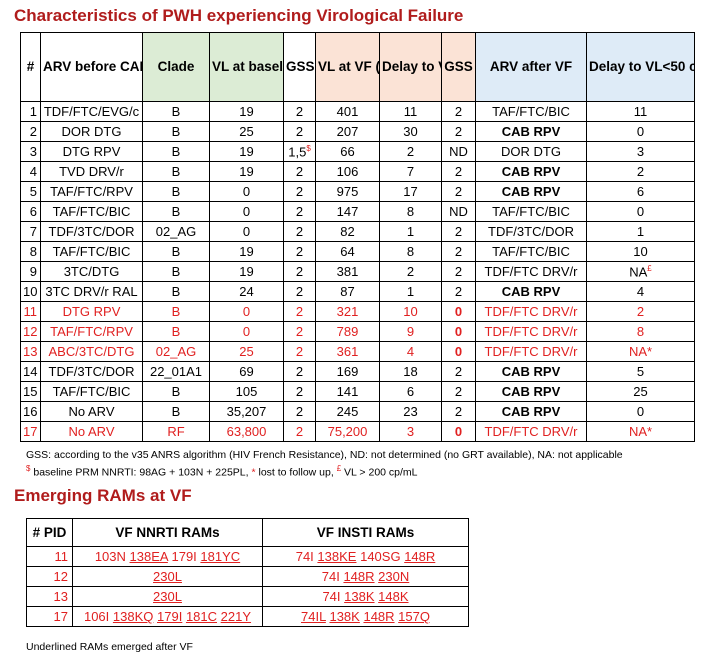 The image size is (713, 664). I want to click on cell-arv-before: DTG RPV, so click(91, 151).